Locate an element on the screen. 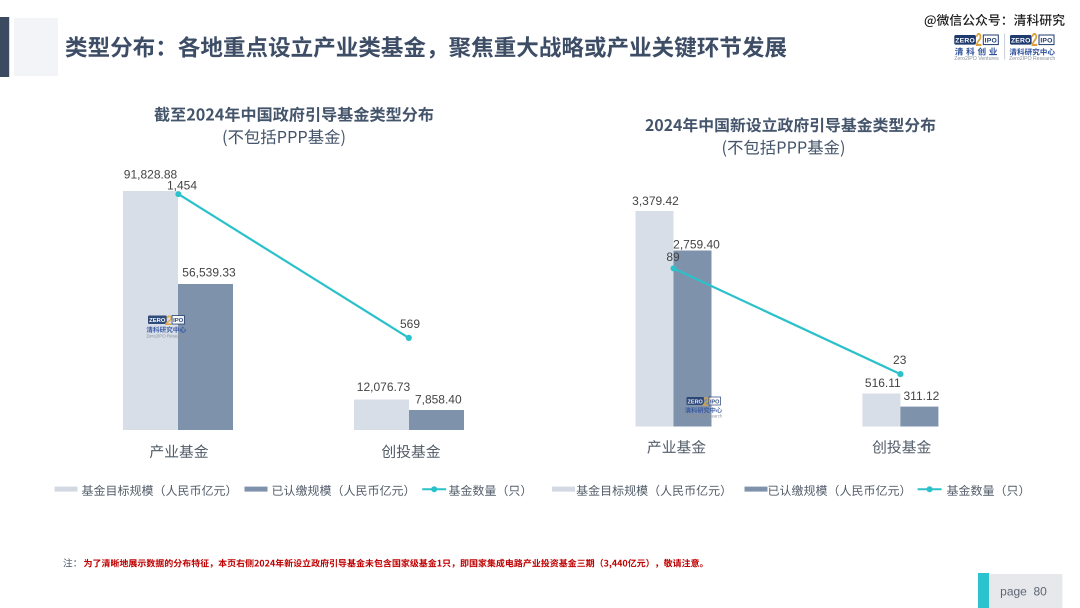  svg-text: page 80 is located at coordinates (1023, 592).